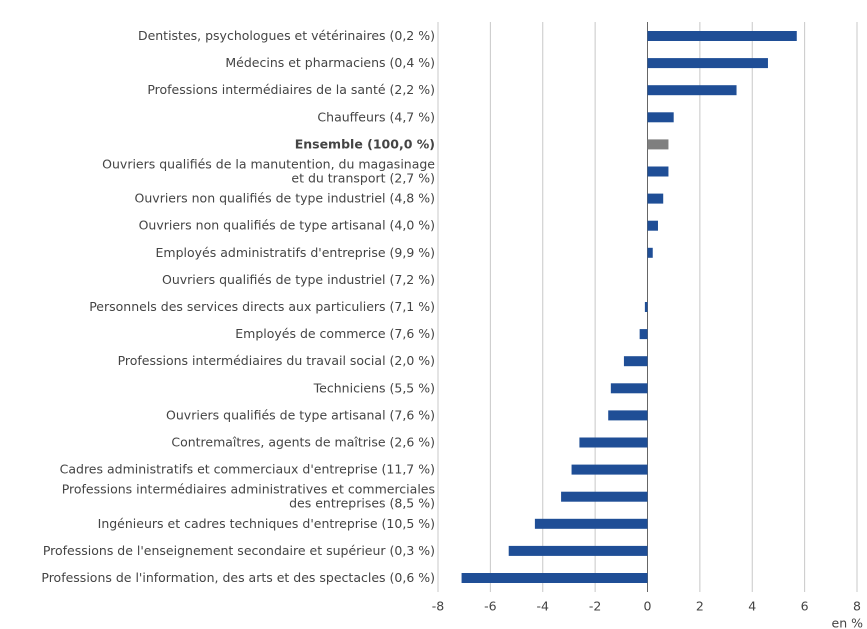  I want to click on y-tick-label: Employés de commerce (7,6 %), so click(335, 333).